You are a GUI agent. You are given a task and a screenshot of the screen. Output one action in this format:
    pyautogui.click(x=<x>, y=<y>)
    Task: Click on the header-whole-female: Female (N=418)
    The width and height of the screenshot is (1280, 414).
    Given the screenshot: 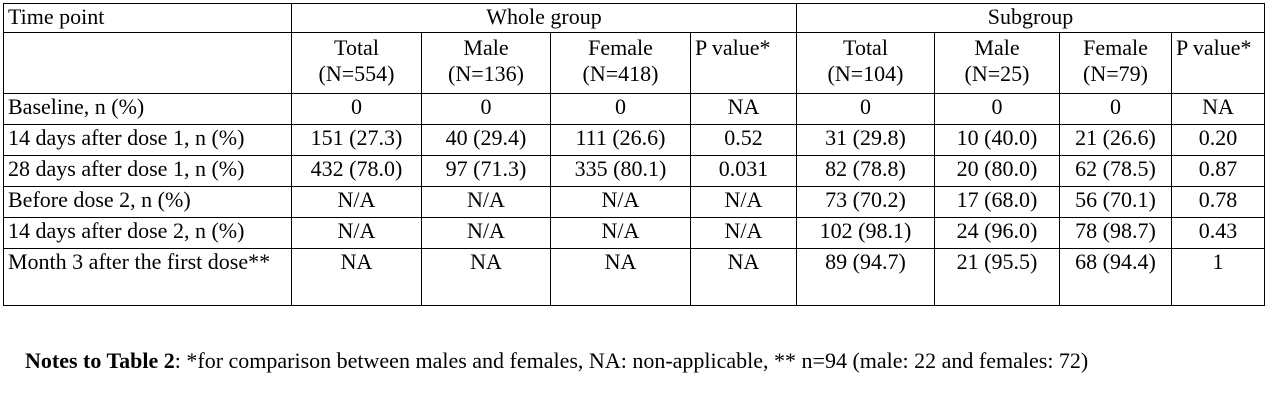 What is the action you would take?
    pyautogui.click(x=620, y=63)
    